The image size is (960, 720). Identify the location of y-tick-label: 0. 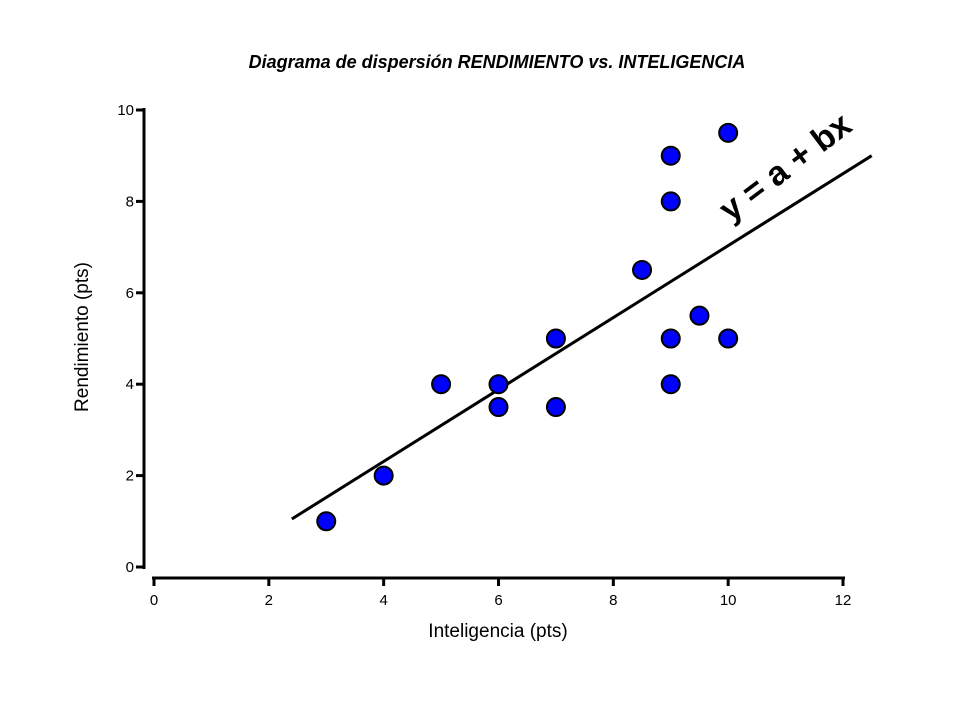
(130, 567).